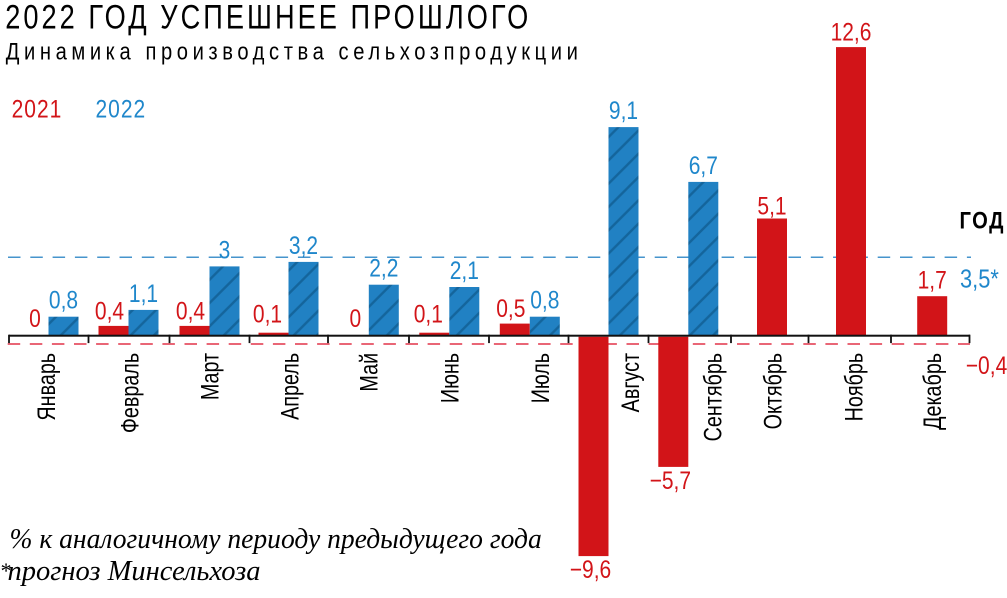  Describe the element at coordinates (982, 220) in the screenshot. I see `svg-text: ГОД` at that location.